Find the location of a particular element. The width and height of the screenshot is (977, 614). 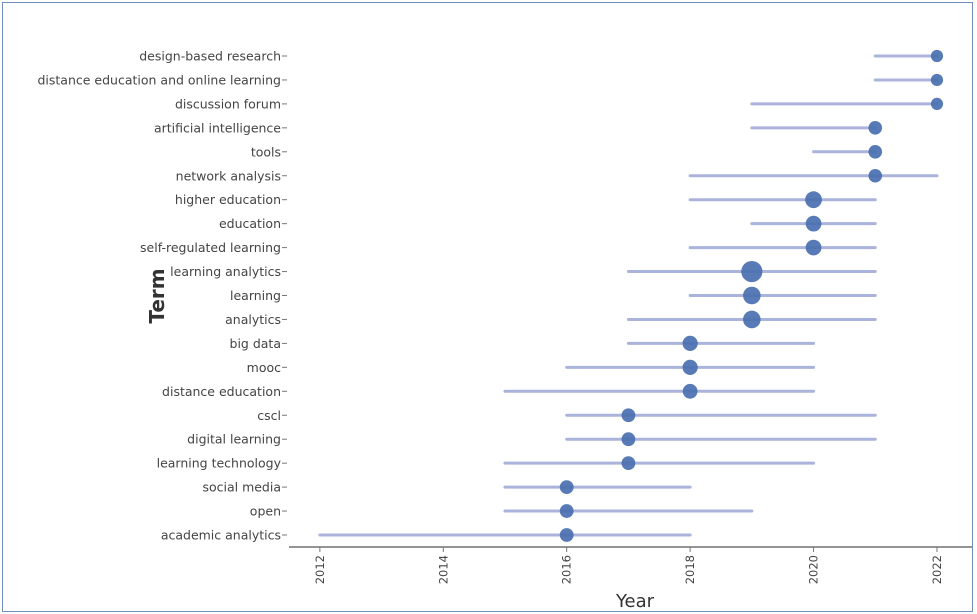

peak-point-education is located at coordinates (813, 223).